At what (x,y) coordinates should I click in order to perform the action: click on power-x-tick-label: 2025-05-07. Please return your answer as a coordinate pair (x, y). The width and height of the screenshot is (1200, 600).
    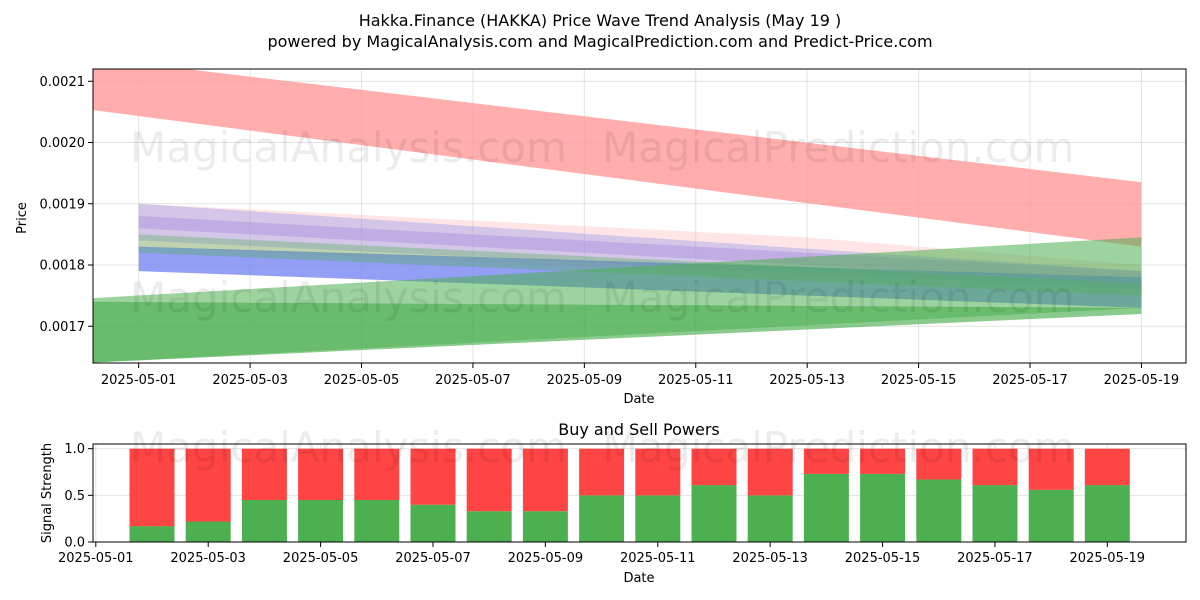
    Looking at the image, I should click on (433, 558).